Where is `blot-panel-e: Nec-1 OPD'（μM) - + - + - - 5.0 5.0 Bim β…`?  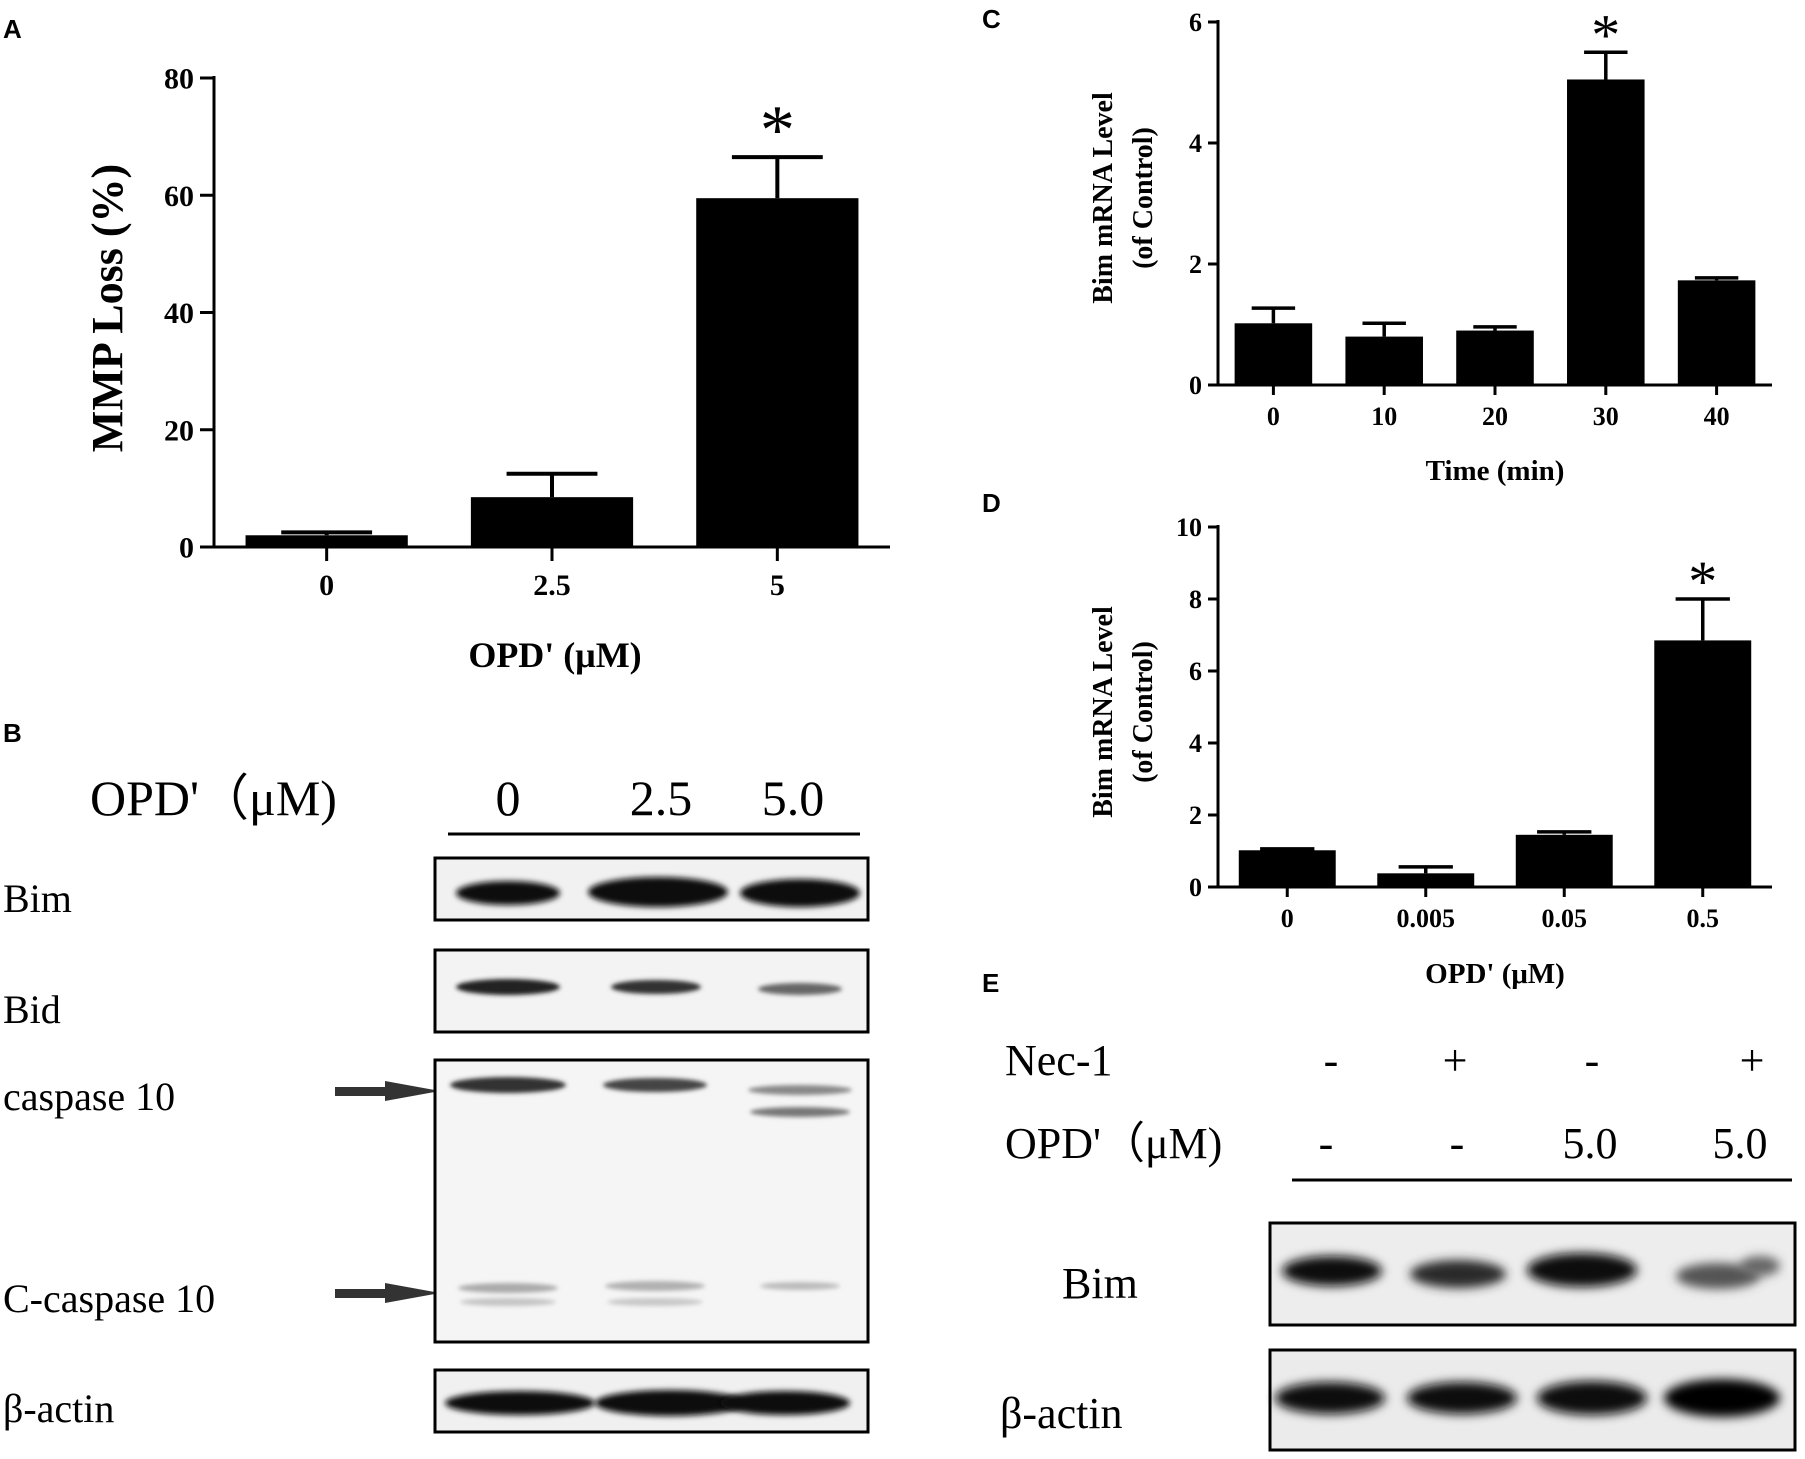
blot-panel-e: Nec-1 OPD'（μM) - + - + - - 5.0 5.0 Bim β… is located at coordinates (1398, 1244).